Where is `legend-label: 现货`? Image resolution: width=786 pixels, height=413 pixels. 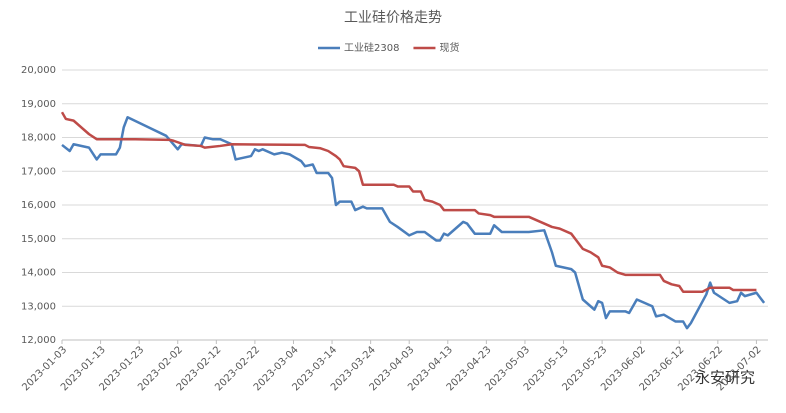 legend-label: 现货 is located at coordinates (449, 47).